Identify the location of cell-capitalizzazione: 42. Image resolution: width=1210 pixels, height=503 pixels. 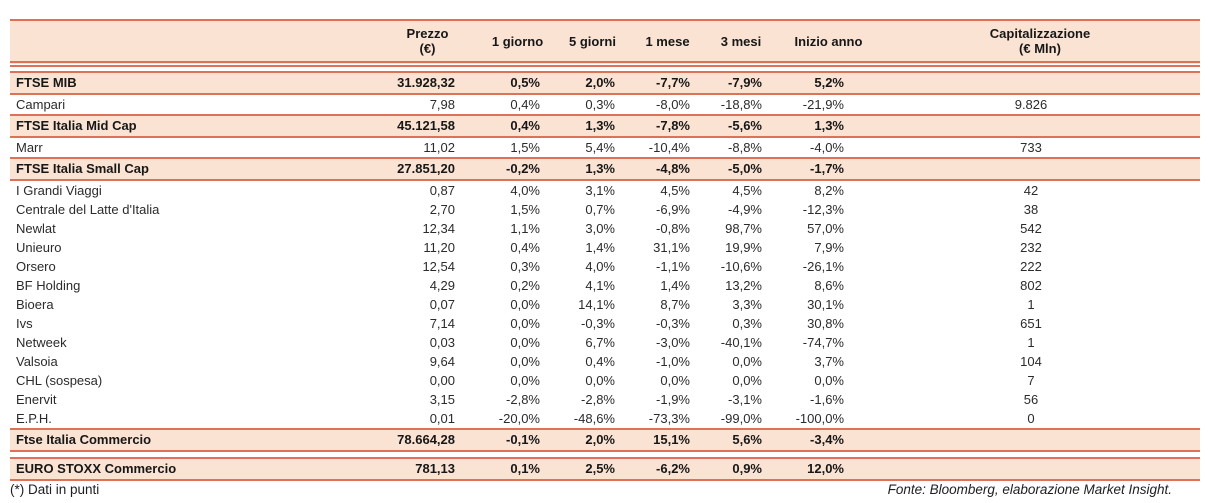
(1031, 190).